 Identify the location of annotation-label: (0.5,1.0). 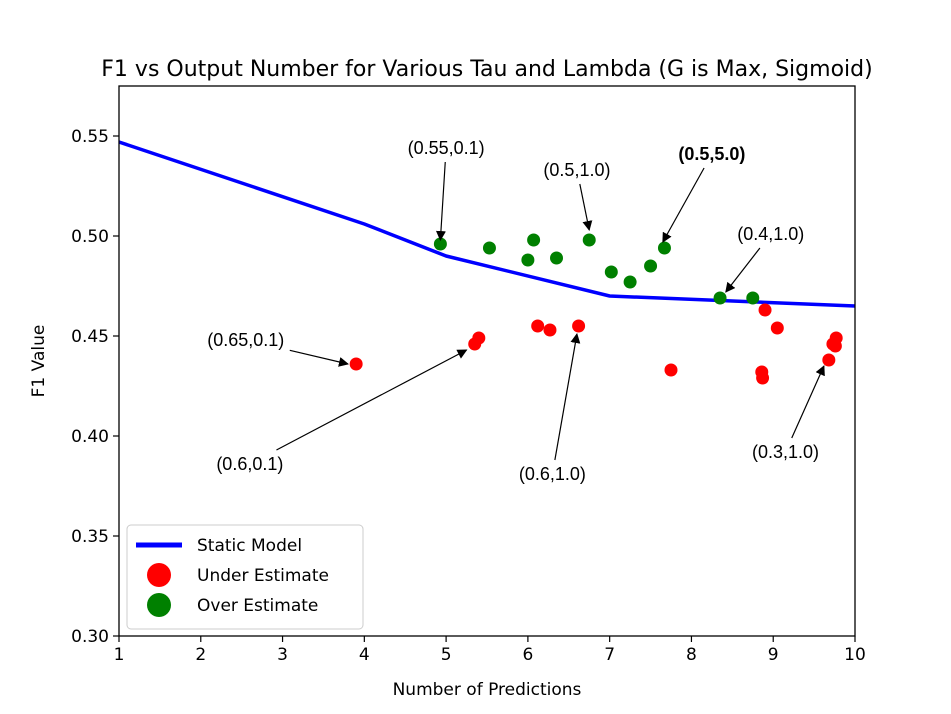
(576, 170).